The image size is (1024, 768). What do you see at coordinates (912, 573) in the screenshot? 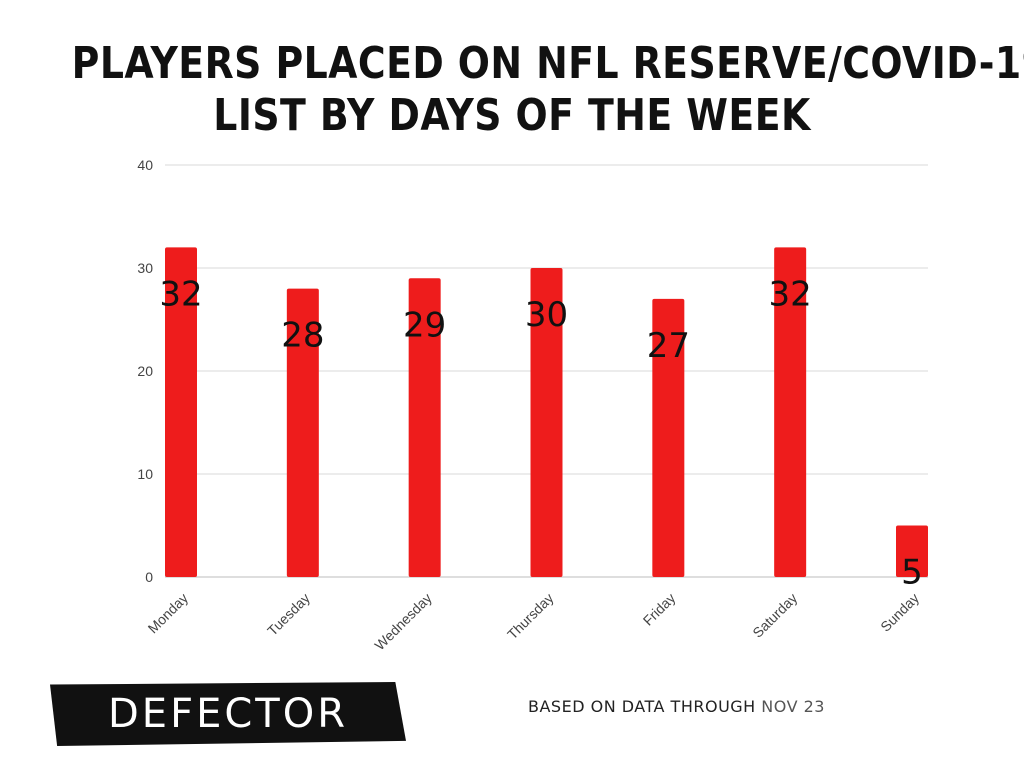
I see `data-label: 5` at bounding box center [912, 573].